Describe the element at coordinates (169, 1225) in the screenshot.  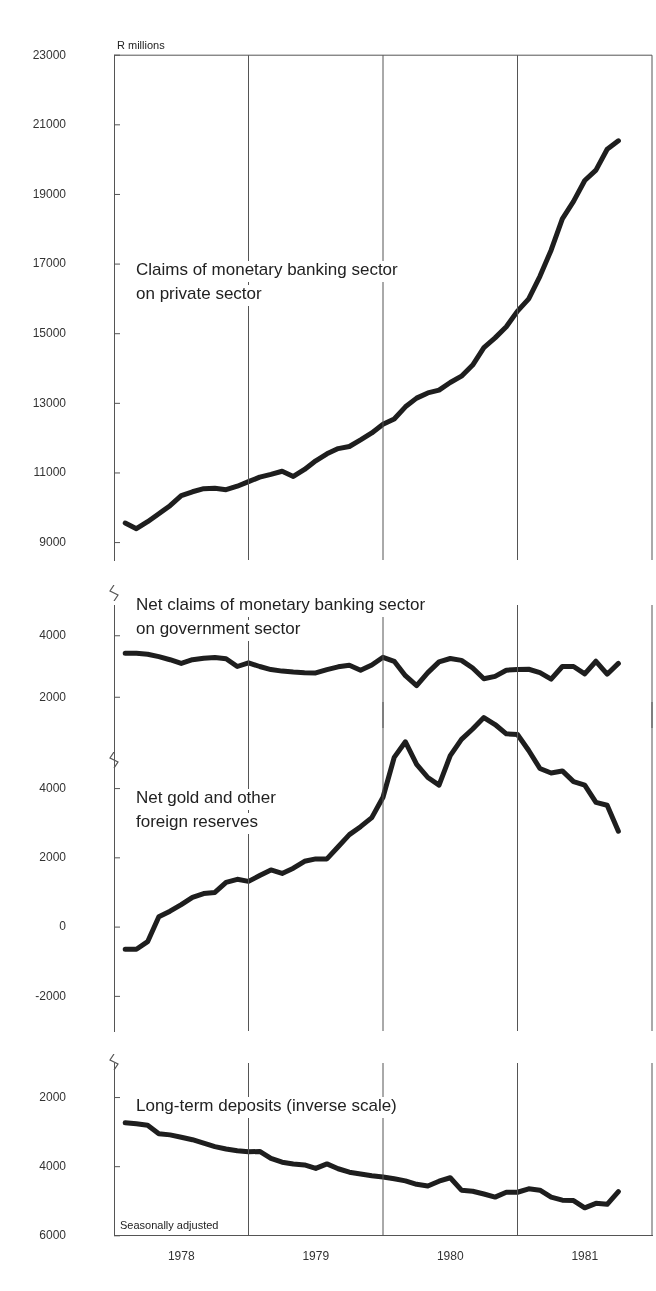
I see `annotation: Seasonally adjusted` at that location.